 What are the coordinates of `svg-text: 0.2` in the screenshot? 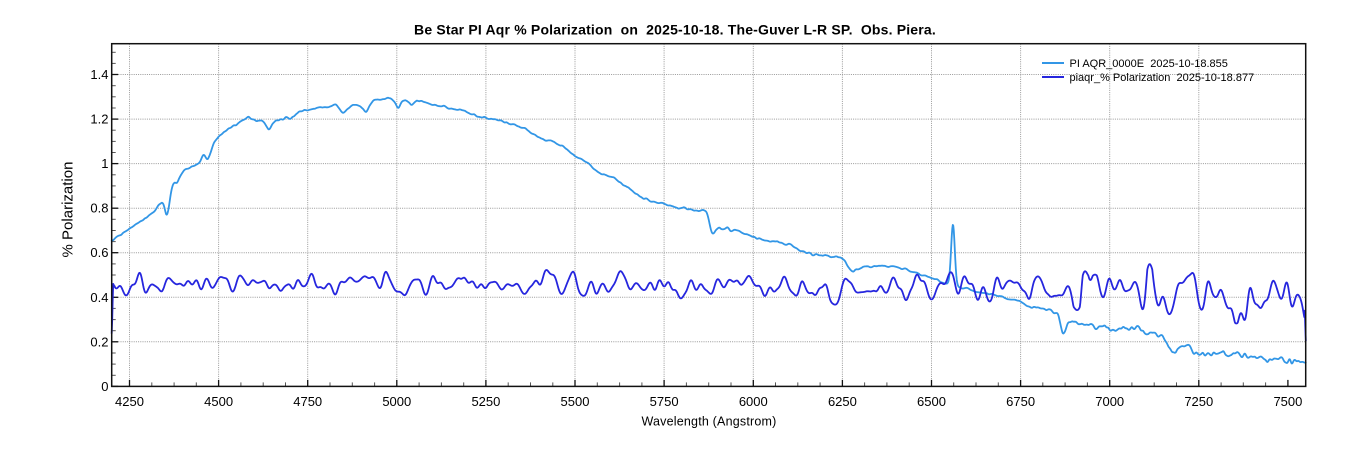 It's located at (99, 341).